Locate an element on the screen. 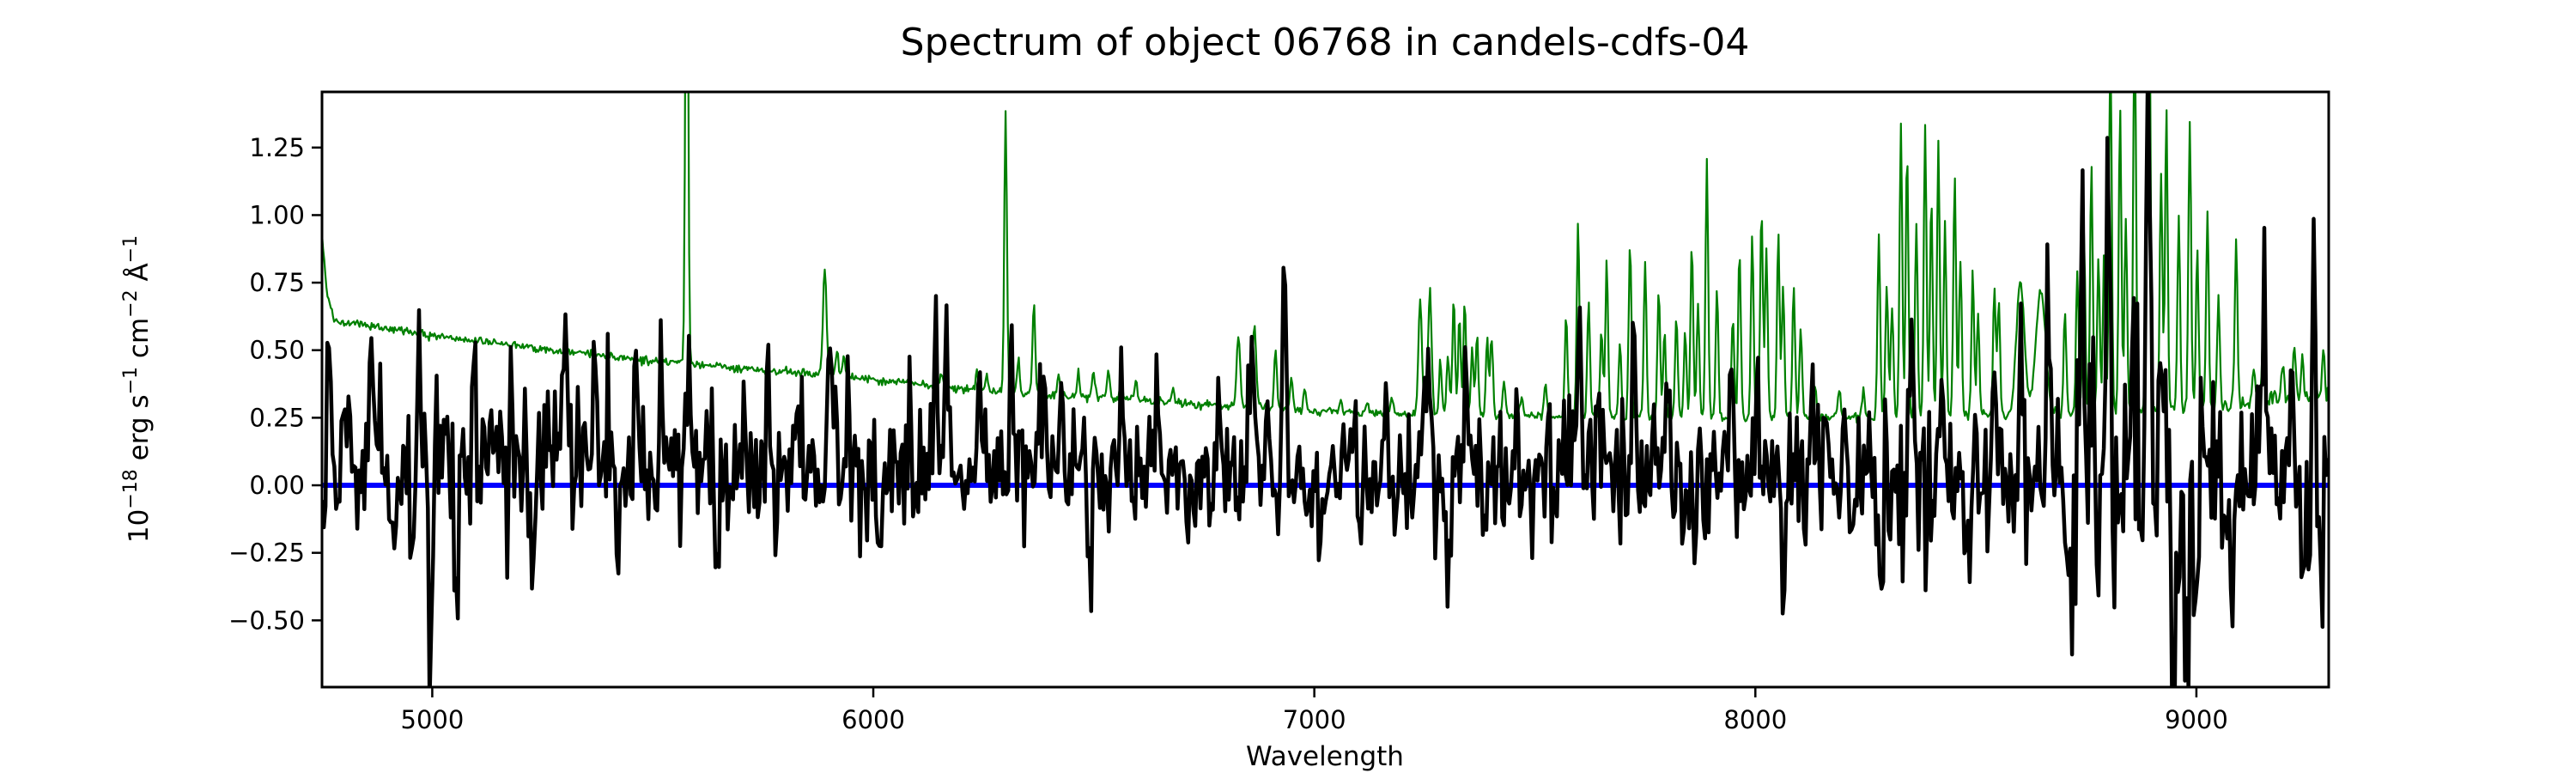 The width and height of the screenshot is (2576, 773). y-tick-label: −0.50 is located at coordinates (266, 620).